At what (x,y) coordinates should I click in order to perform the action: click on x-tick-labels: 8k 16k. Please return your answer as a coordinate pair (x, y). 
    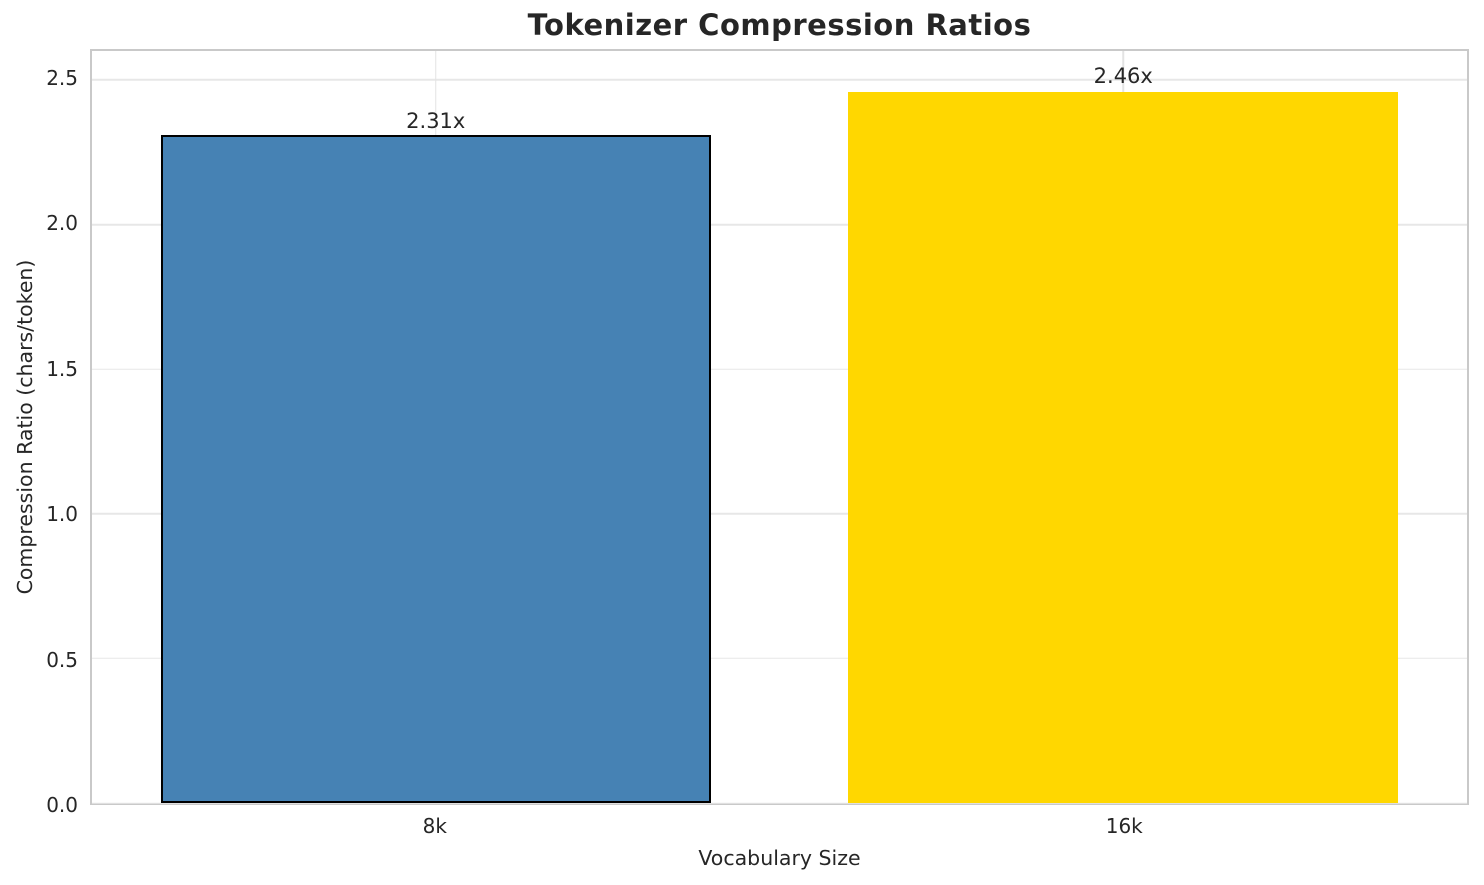
    Looking at the image, I should click on (779, 828).